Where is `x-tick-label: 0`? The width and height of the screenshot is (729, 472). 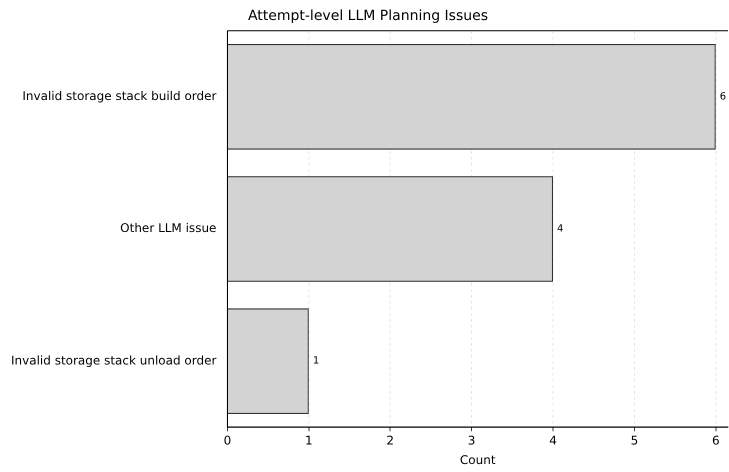
x-tick-label: 0 is located at coordinates (228, 441).